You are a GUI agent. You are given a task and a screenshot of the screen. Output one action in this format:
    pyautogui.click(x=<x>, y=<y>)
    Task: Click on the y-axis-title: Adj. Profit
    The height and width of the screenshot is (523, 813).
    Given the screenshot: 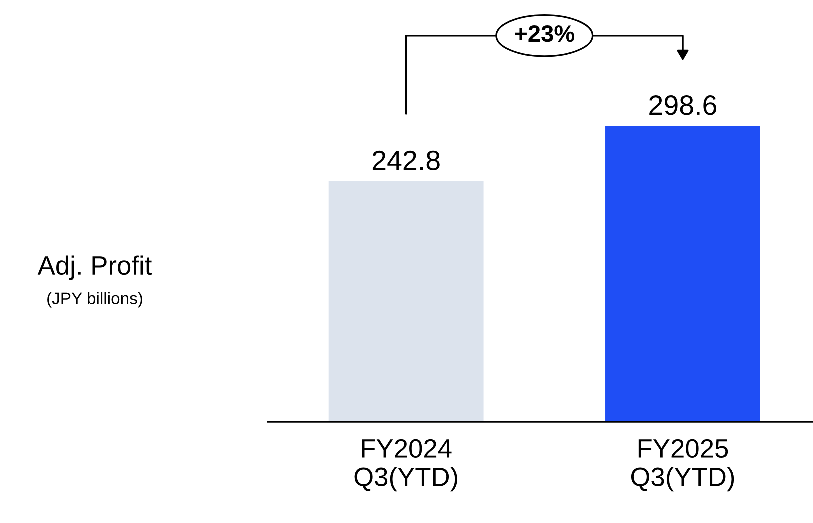 What is the action you would take?
    pyautogui.click(x=95, y=268)
    